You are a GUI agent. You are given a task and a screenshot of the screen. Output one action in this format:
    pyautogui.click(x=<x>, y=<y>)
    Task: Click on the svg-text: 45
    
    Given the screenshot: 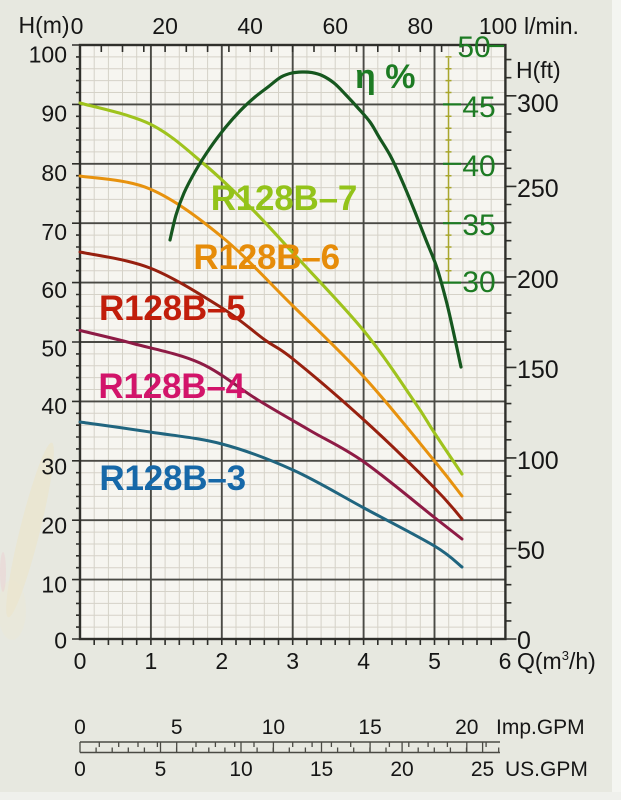 What is the action you would take?
    pyautogui.click(x=478, y=107)
    